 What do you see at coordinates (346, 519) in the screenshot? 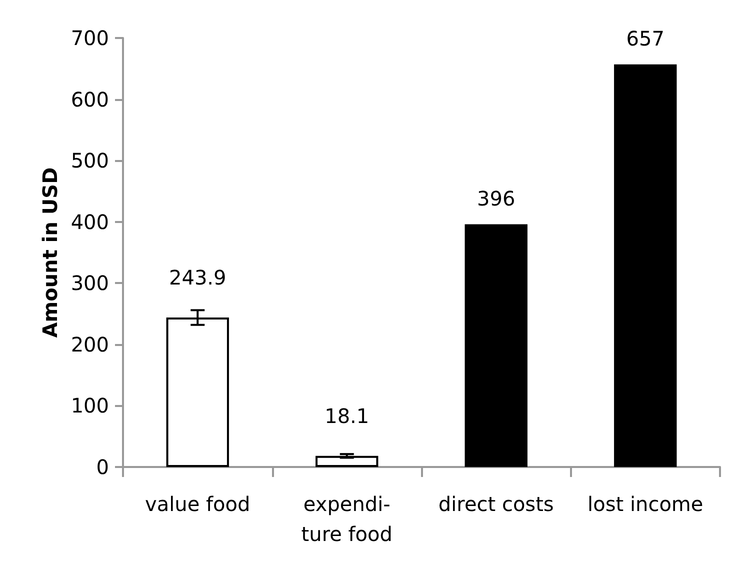
I see `x-tick-label: expendi- ture food` at bounding box center [346, 519].